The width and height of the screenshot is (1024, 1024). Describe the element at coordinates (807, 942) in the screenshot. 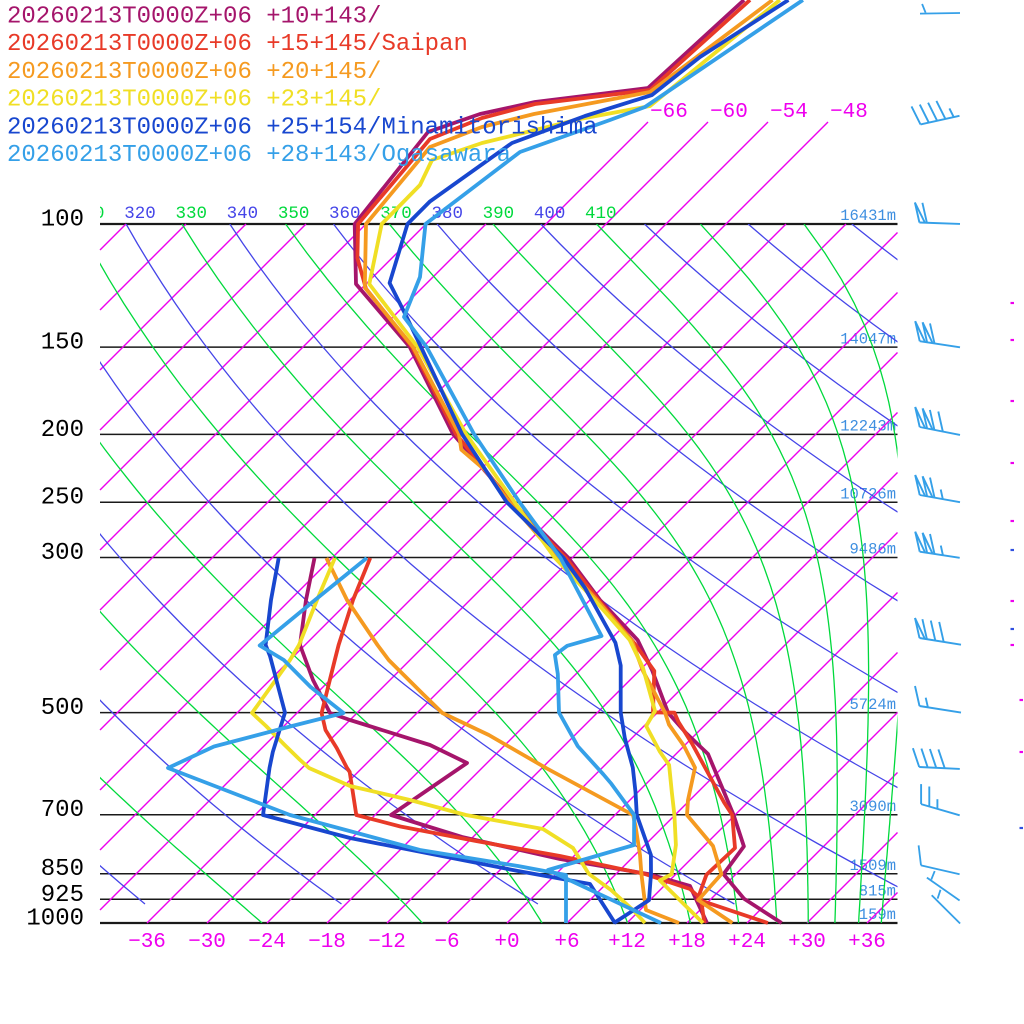

I see `svg-text: +30` at that location.